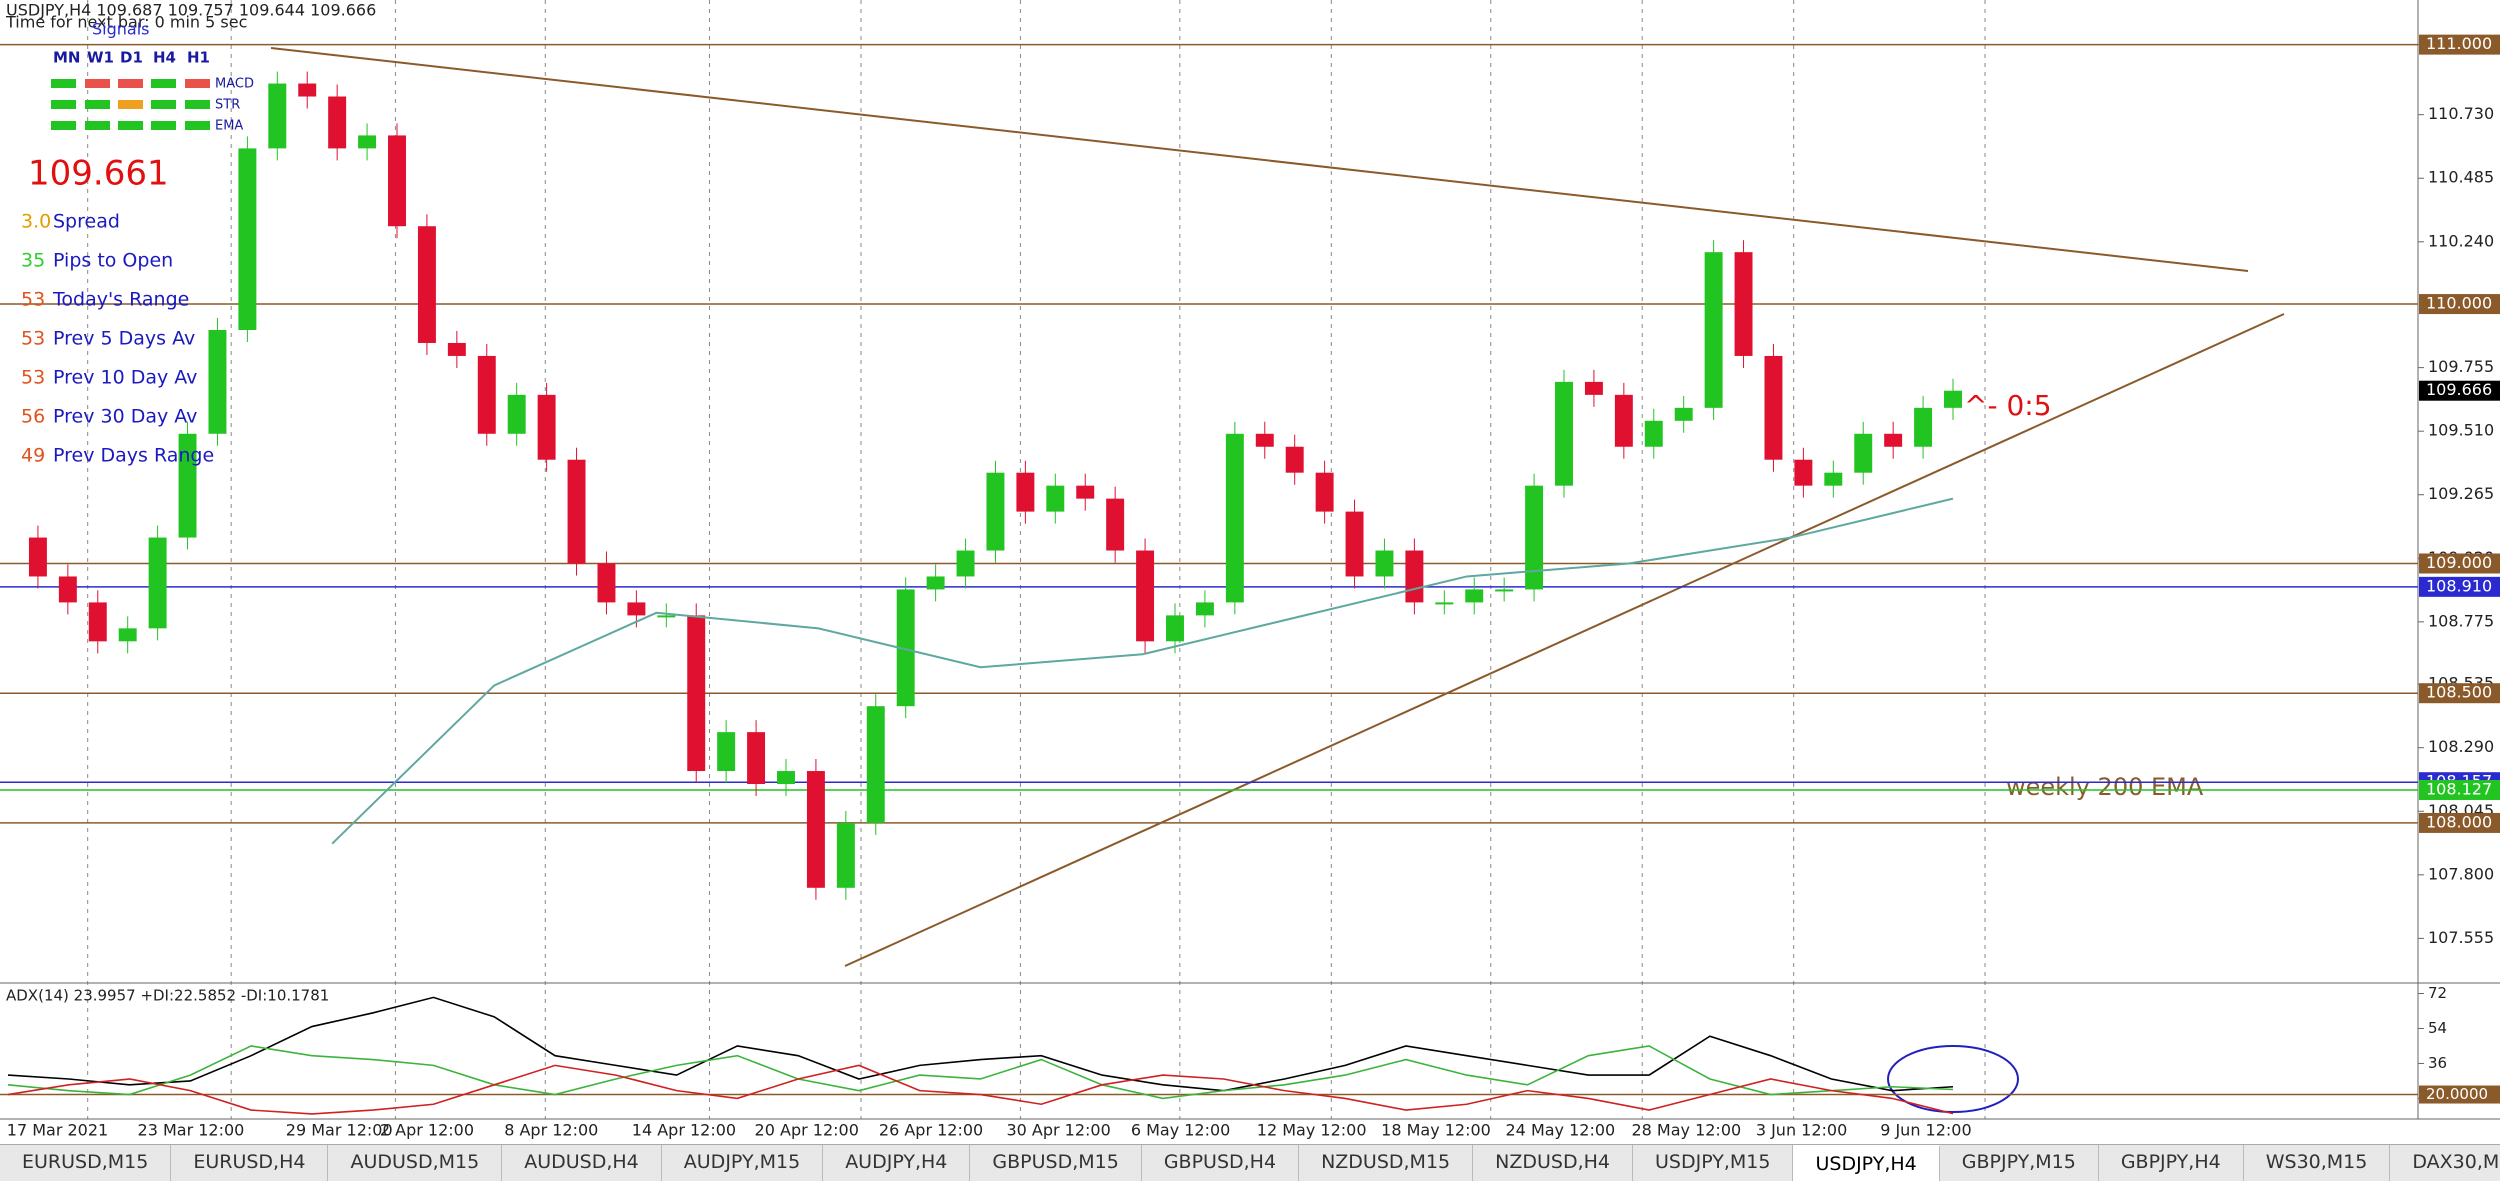 This screenshot has width=2500, height=1181. I want to click on bar-timer: Time for next bar: 0 min 5 sec, so click(126, 22).